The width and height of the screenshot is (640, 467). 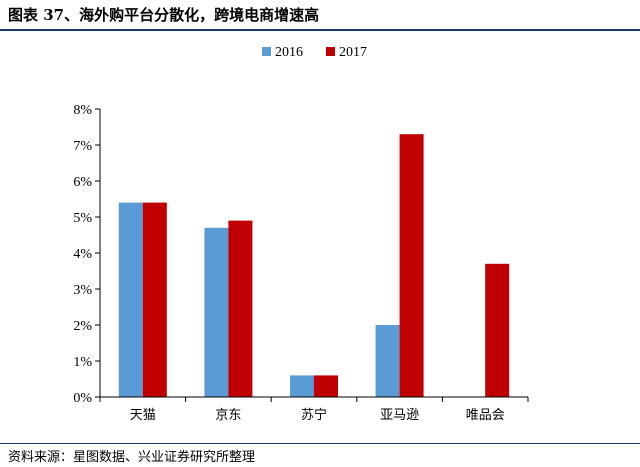 I want to click on figure-title: 图表 37、海外购平台分散化，跨境电商增速高, so click(x=164, y=15).